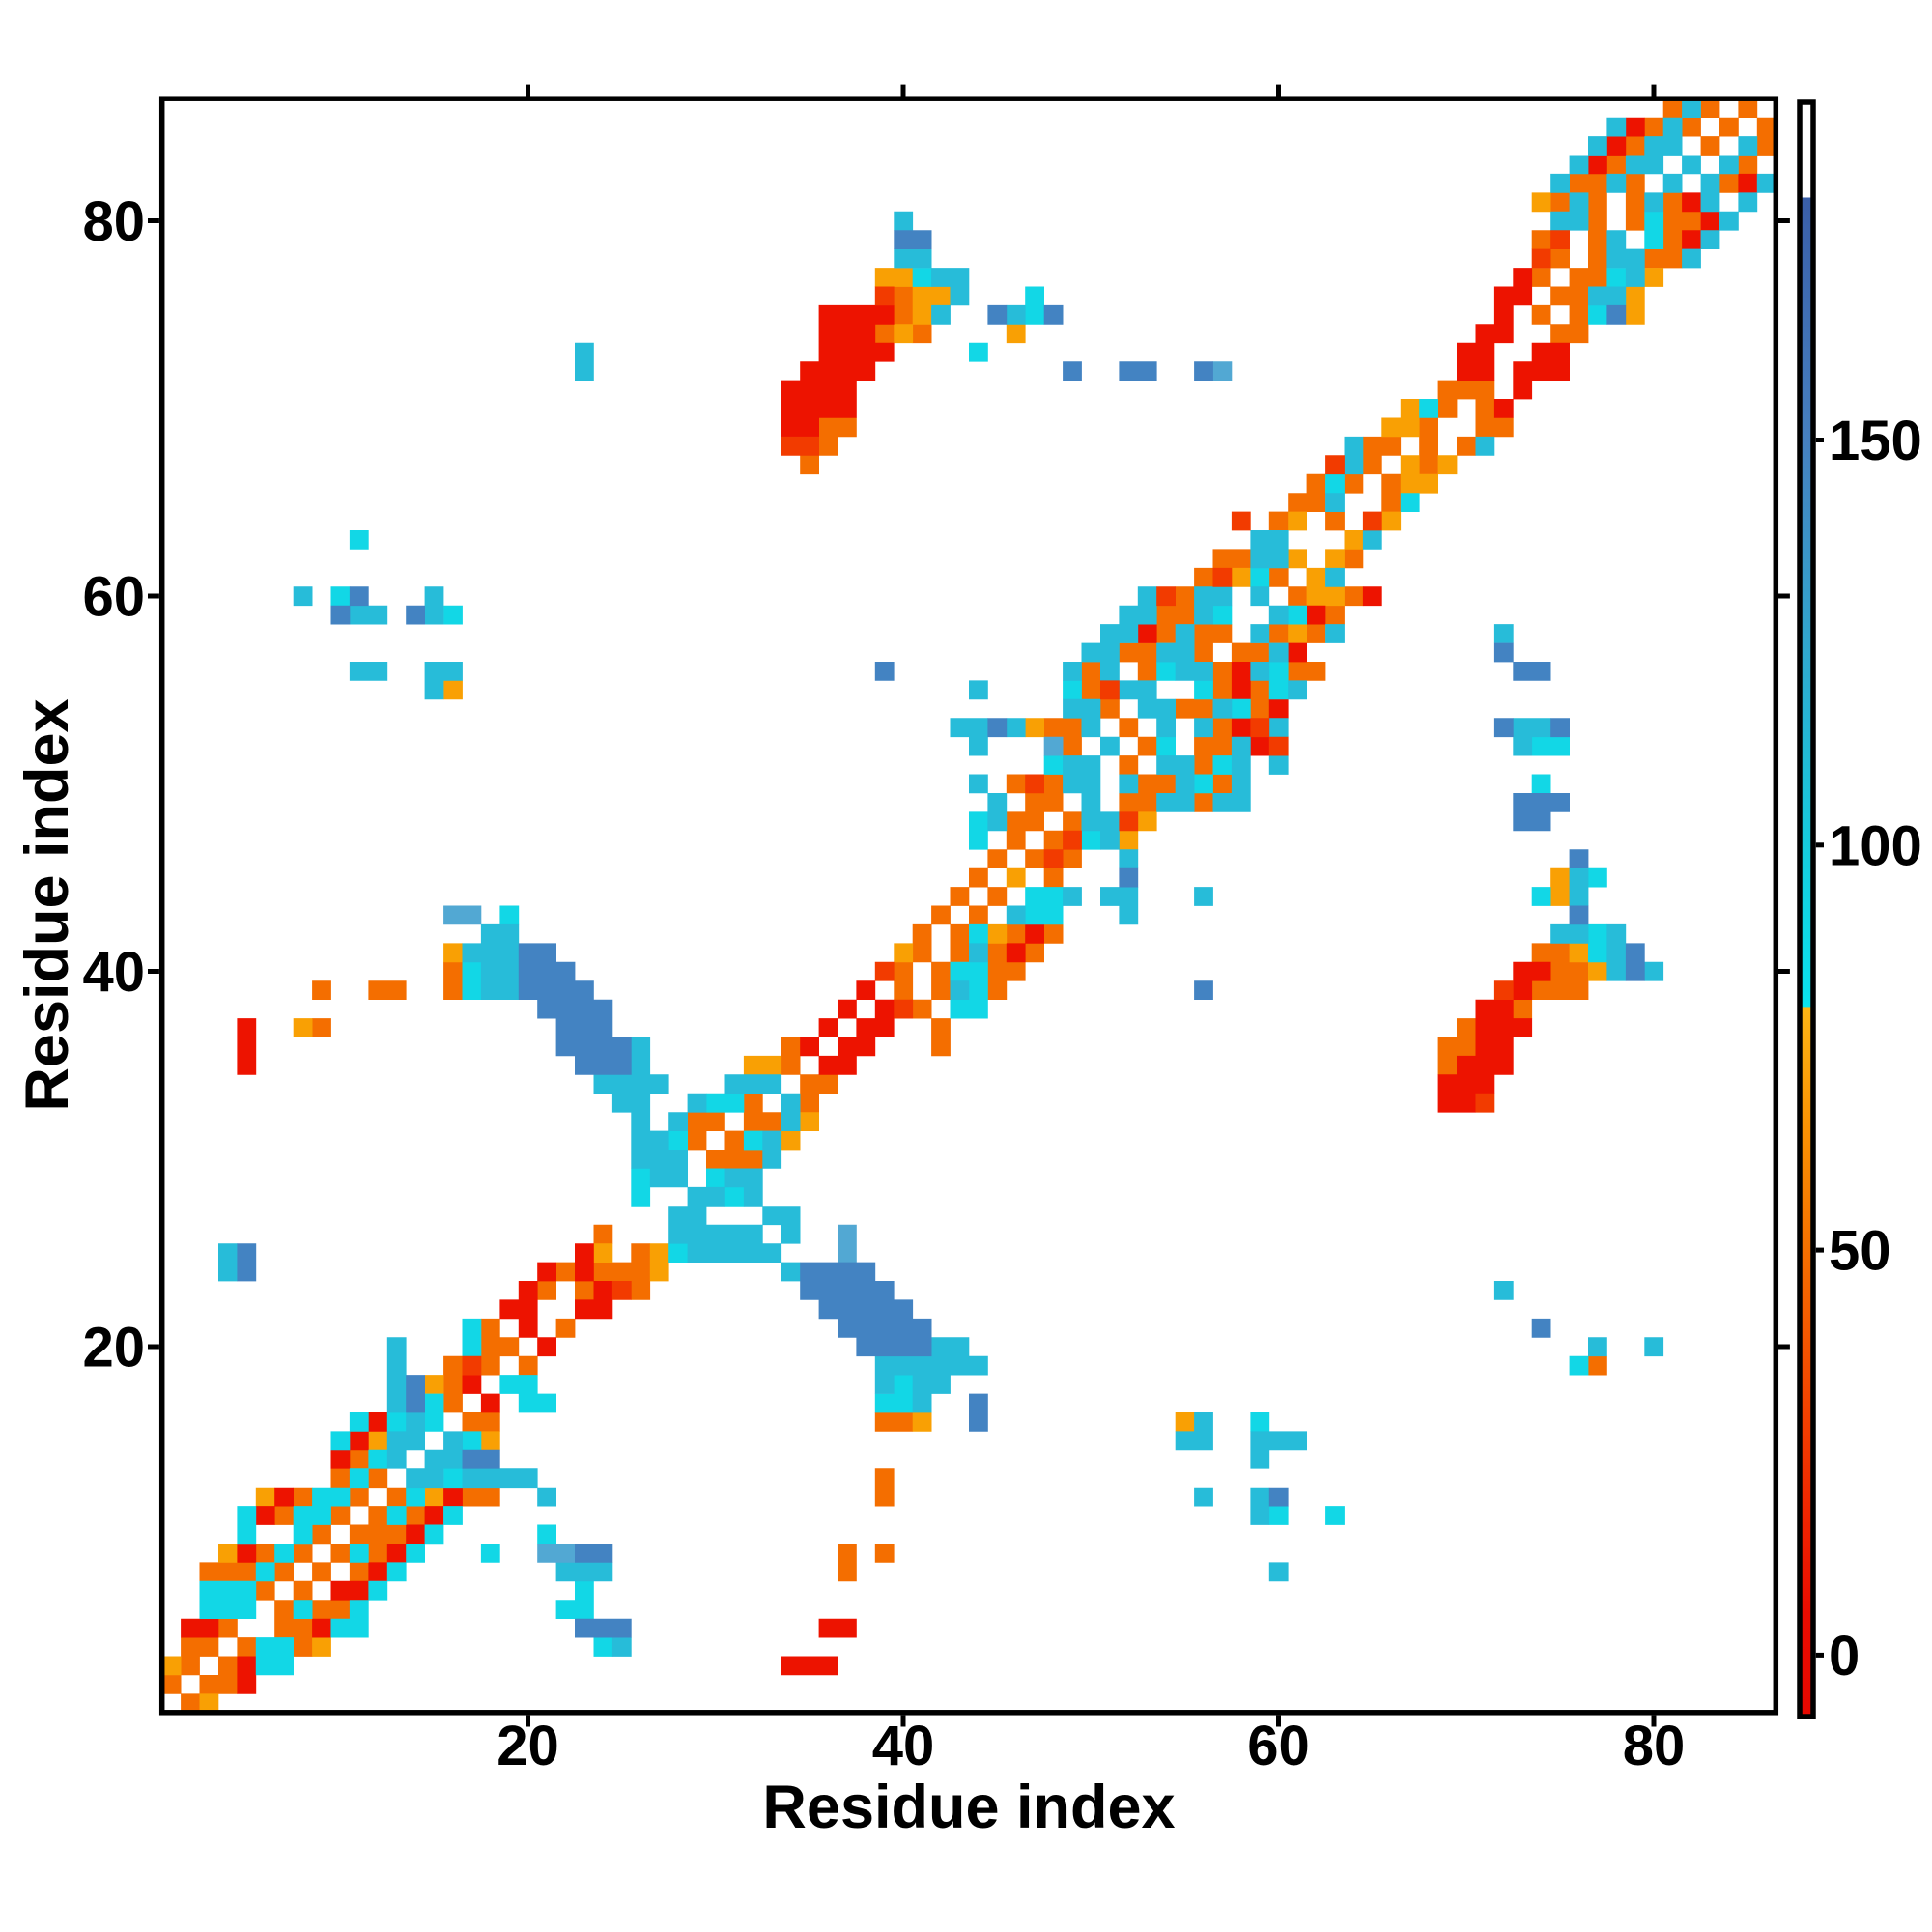  What do you see at coordinates (1844, 1656) in the screenshot?
I see `svg-text: 0` at bounding box center [1844, 1656].